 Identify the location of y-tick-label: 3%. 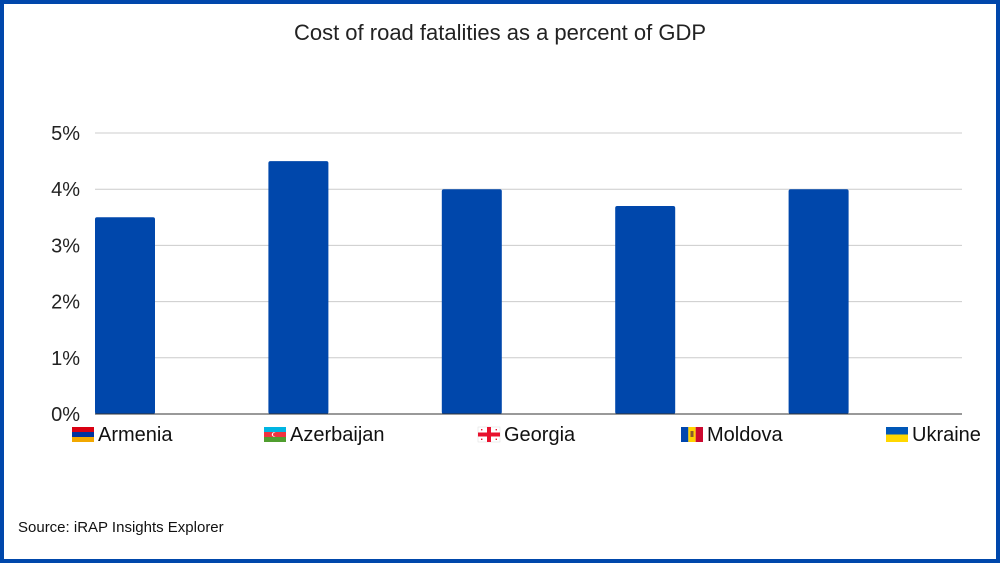
(65, 246).